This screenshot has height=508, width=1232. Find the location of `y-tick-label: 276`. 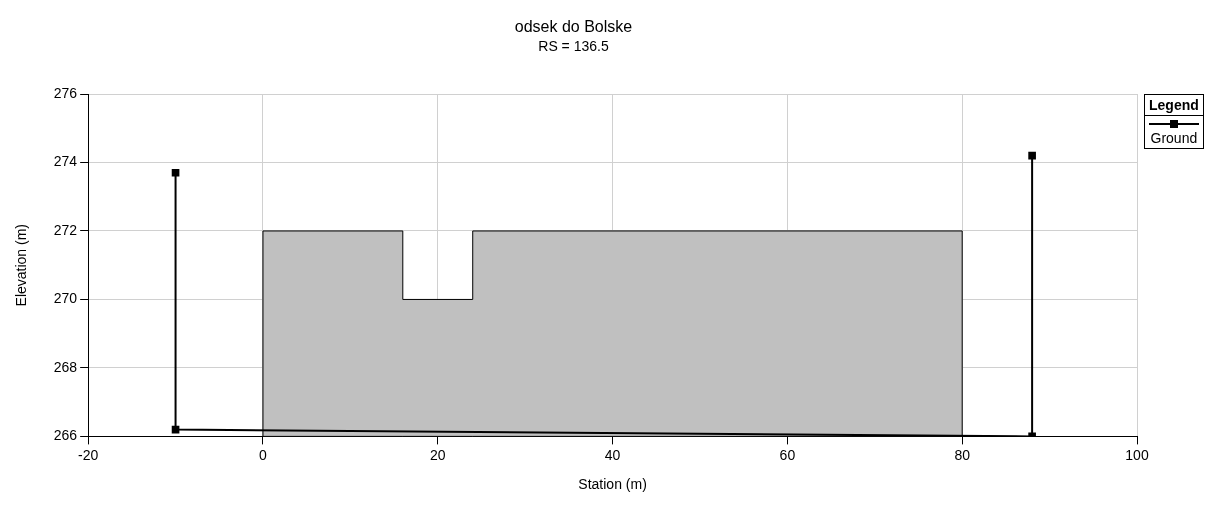

y-tick-label: 276 is located at coordinates (65, 92).